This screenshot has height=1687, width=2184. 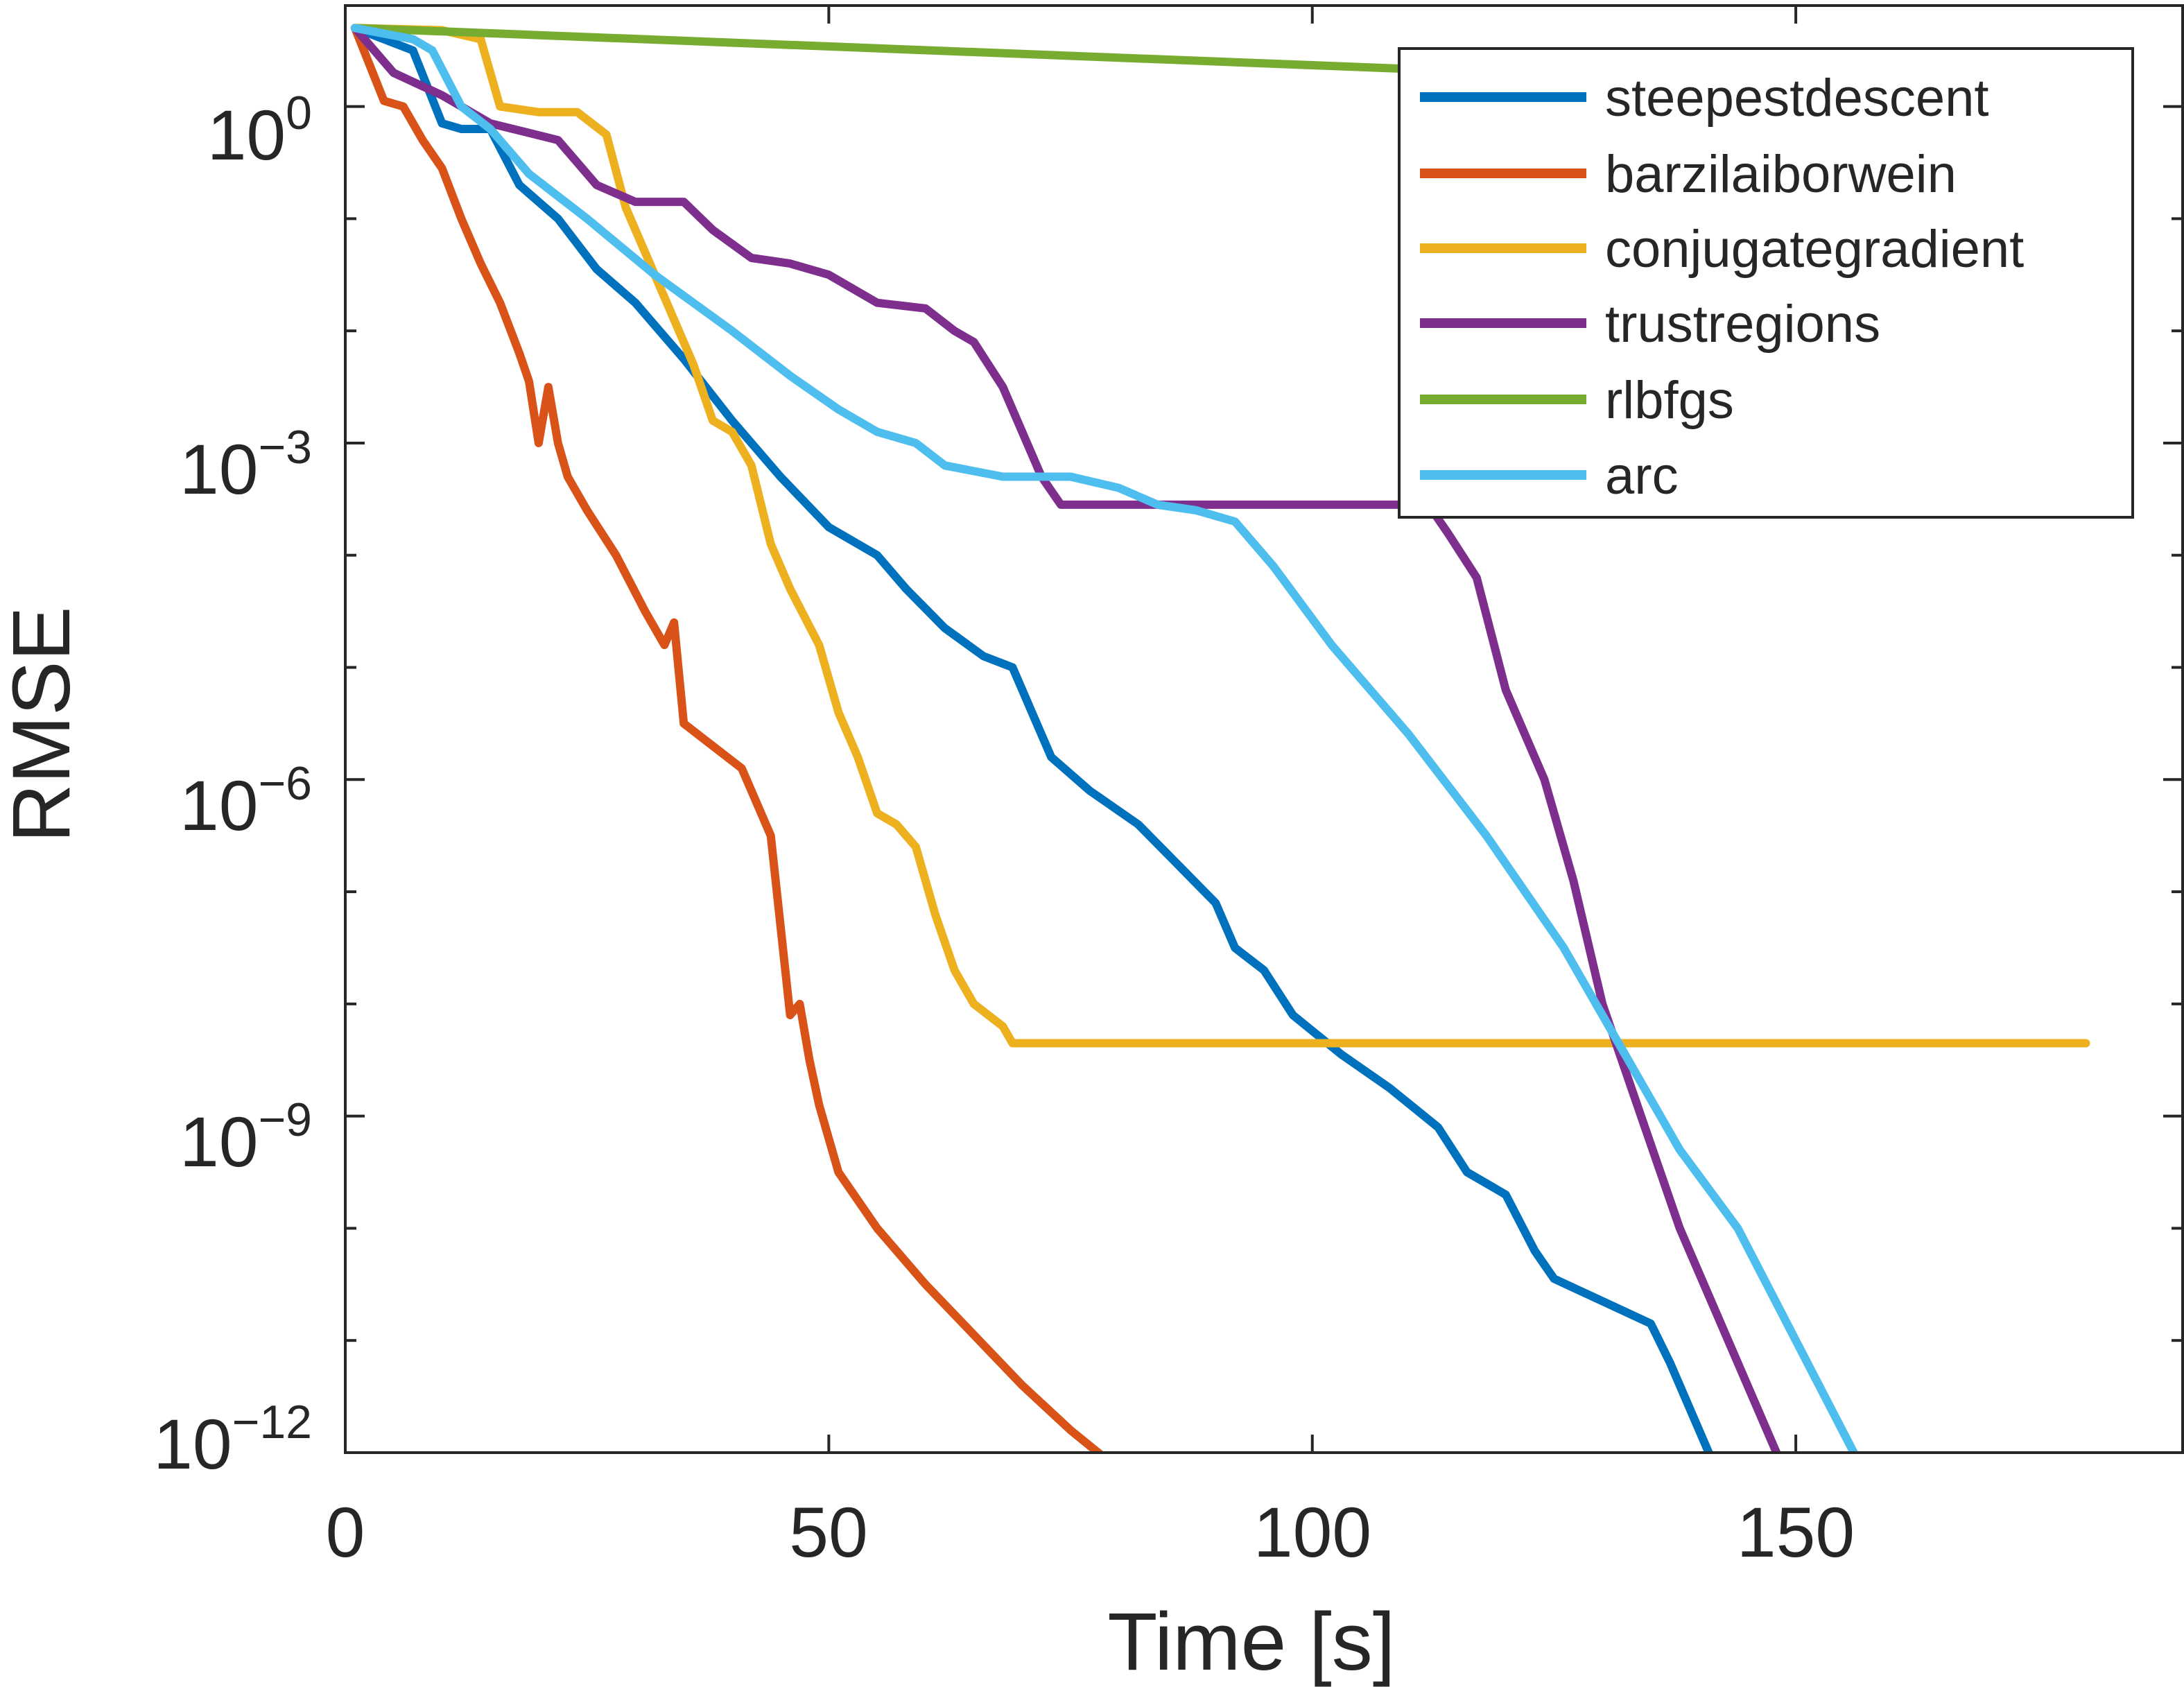 What do you see at coordinates (246, 465) in the screenshot?
I see `y-tick-label: 10⁻³` at bounding box center [246, 465].